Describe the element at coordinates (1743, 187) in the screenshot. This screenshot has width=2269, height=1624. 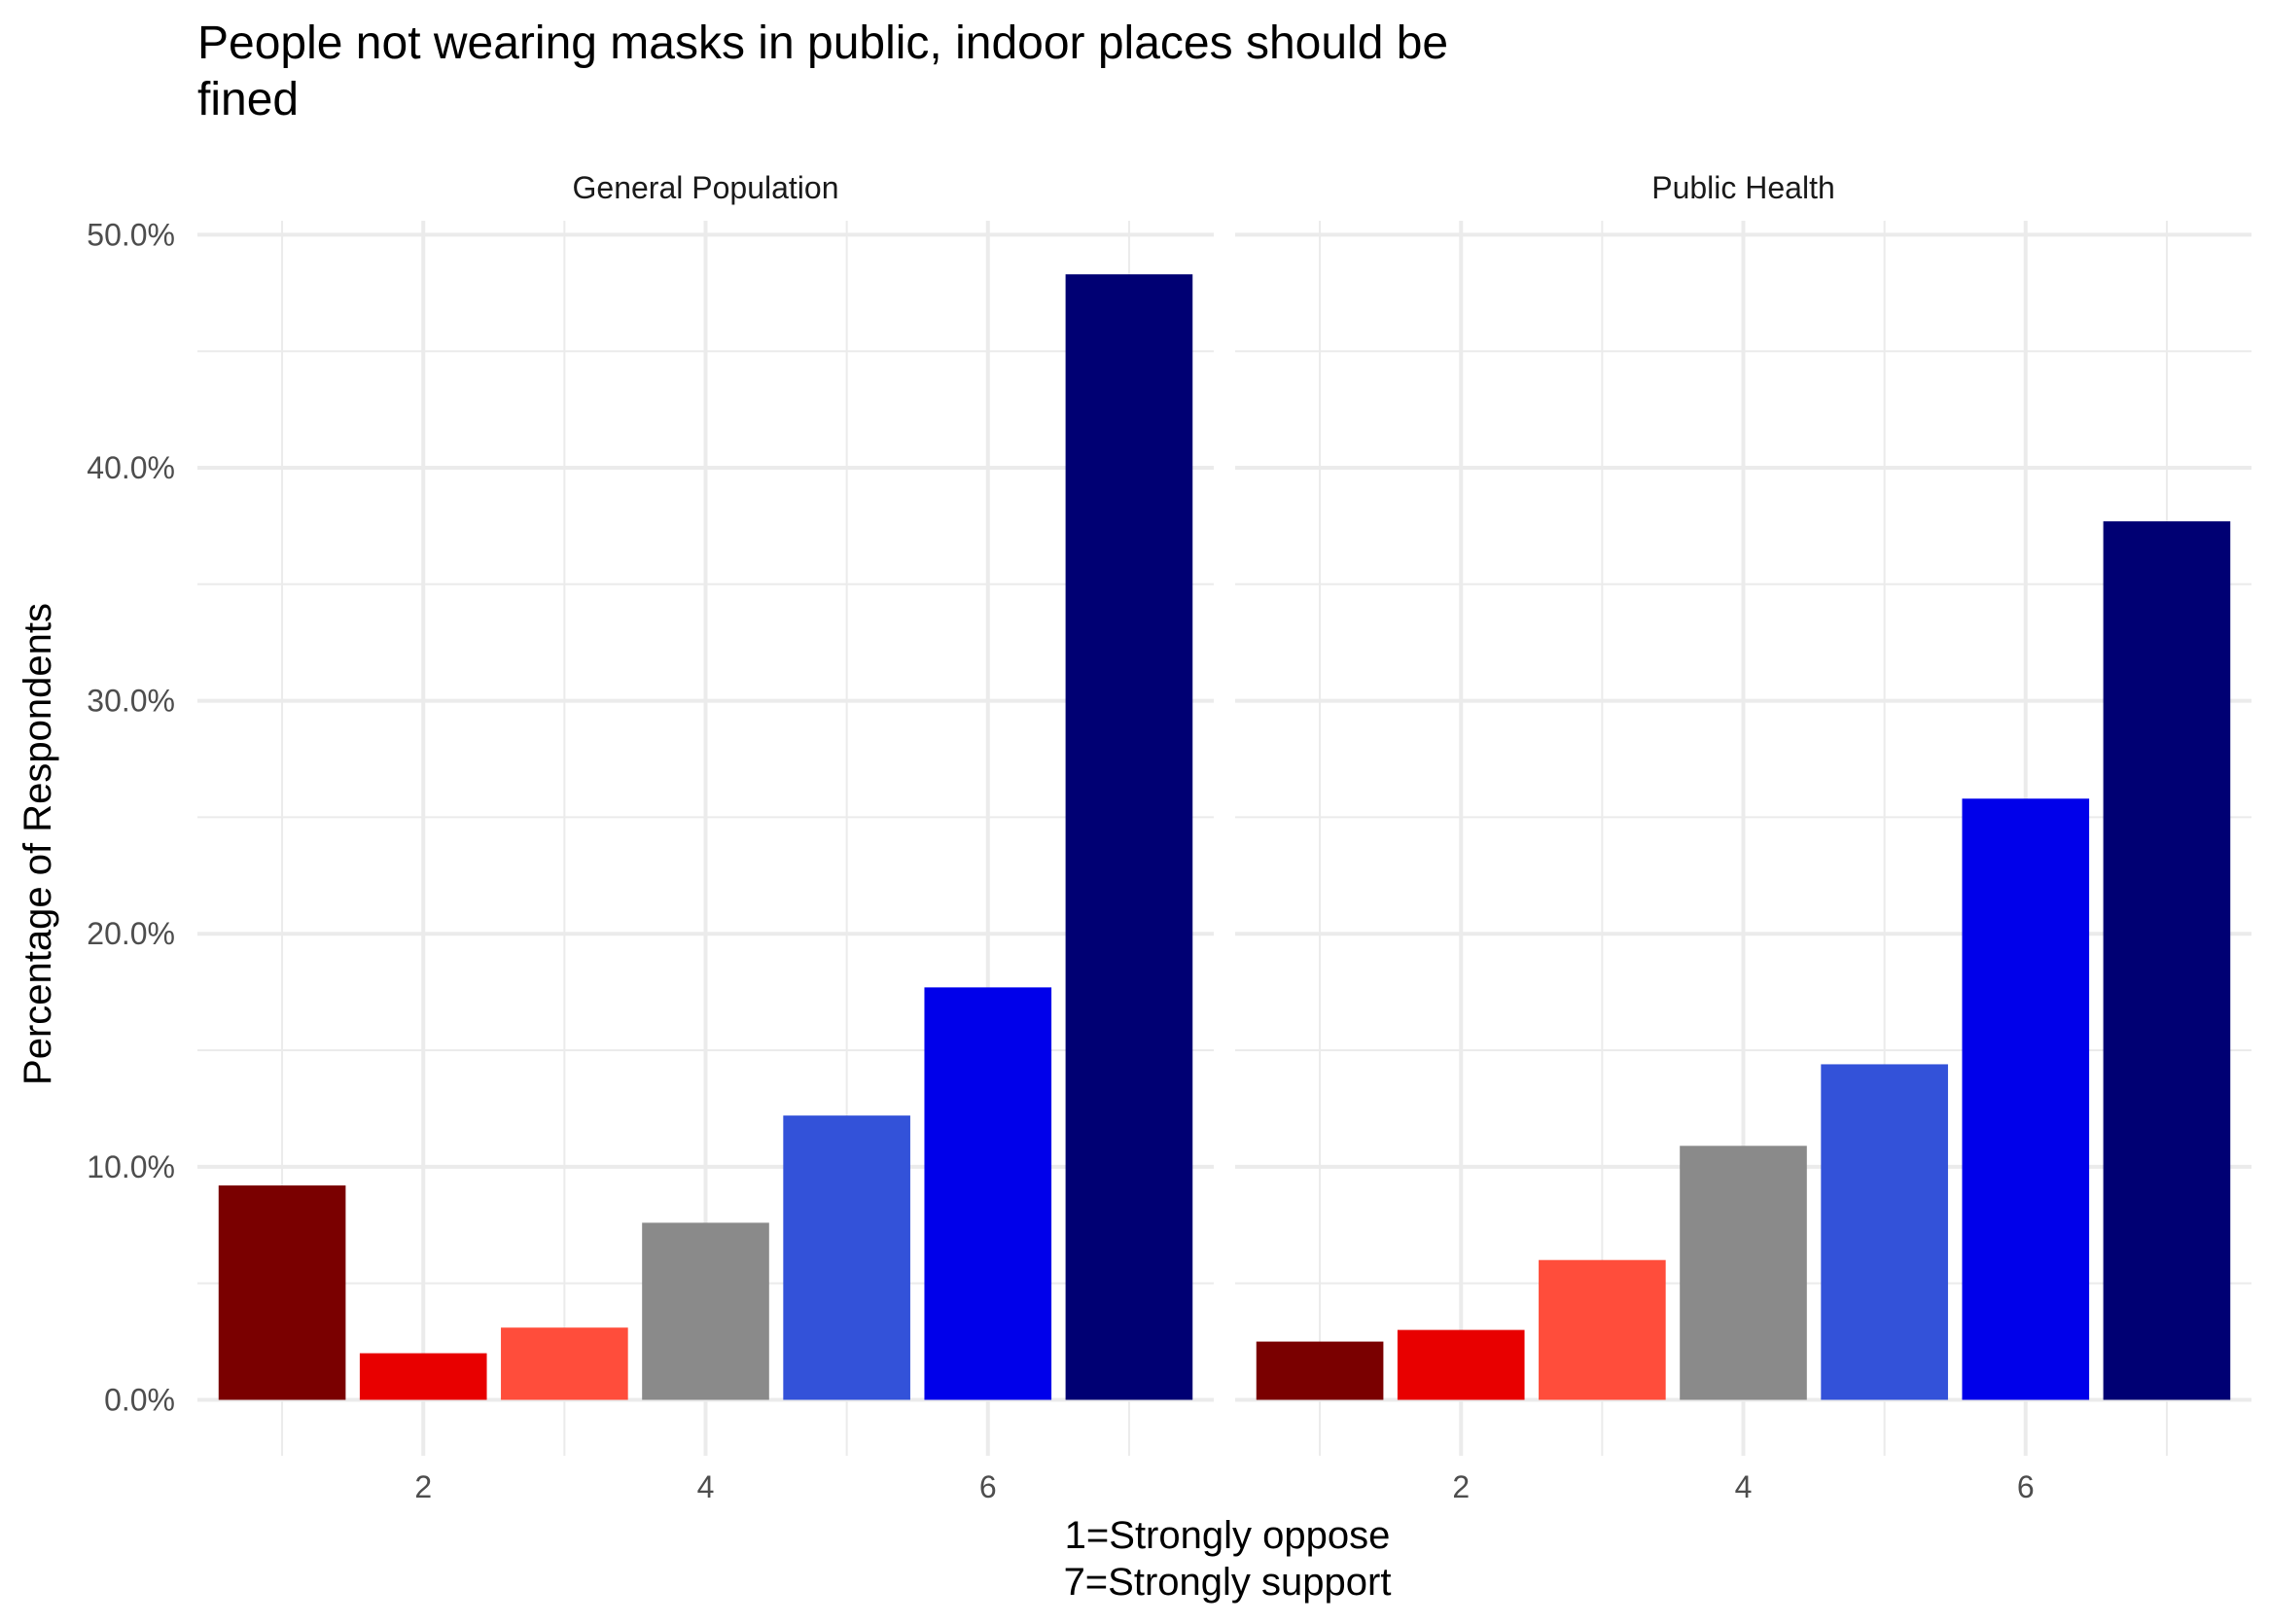
I see `facet-strip-label: Public Health` at that location.